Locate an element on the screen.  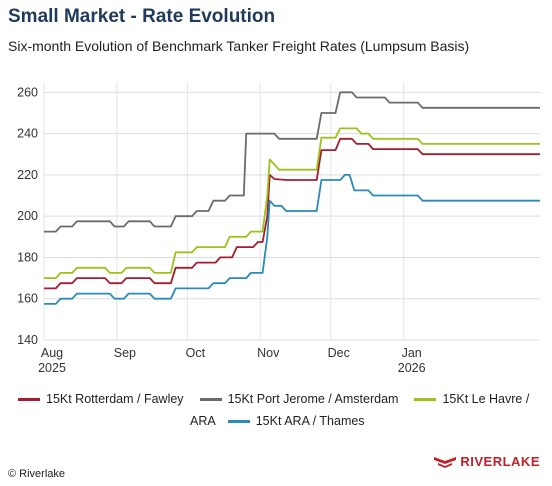
y-tick-label-200: 200 is located at coordinates (27, 216).